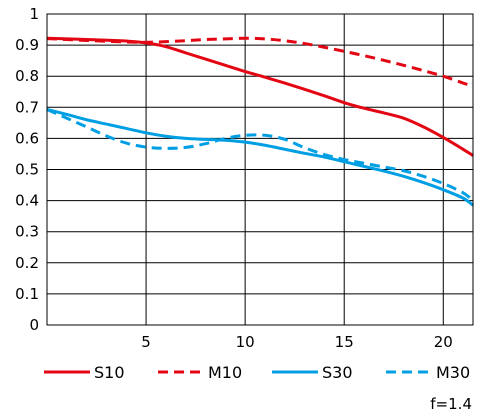  What do you see at coordinates (257, 372) in the screenshot?
I see `legend: S10 M10 S30 M30` at bounding box center [257, 372].